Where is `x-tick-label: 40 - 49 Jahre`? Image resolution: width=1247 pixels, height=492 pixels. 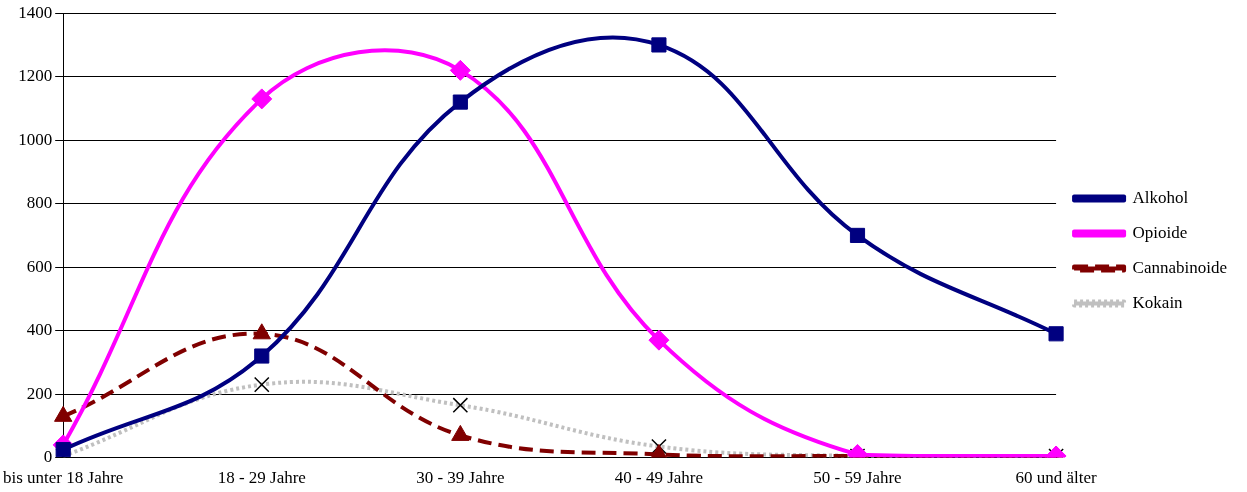
x-tick-label: 40 - 49 Jahre is located at coordinates (659, 478).